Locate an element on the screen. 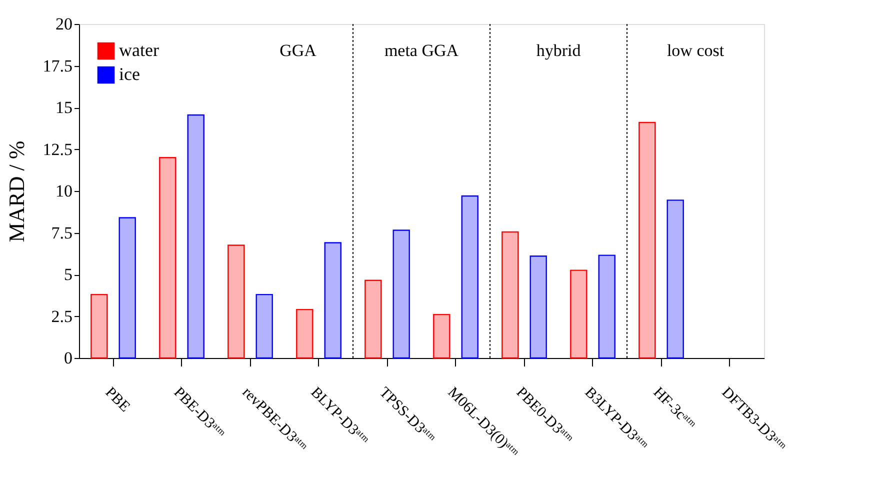 The image size is (880, 483). y-tick-label: 0 is located at coordinates (68, 358).